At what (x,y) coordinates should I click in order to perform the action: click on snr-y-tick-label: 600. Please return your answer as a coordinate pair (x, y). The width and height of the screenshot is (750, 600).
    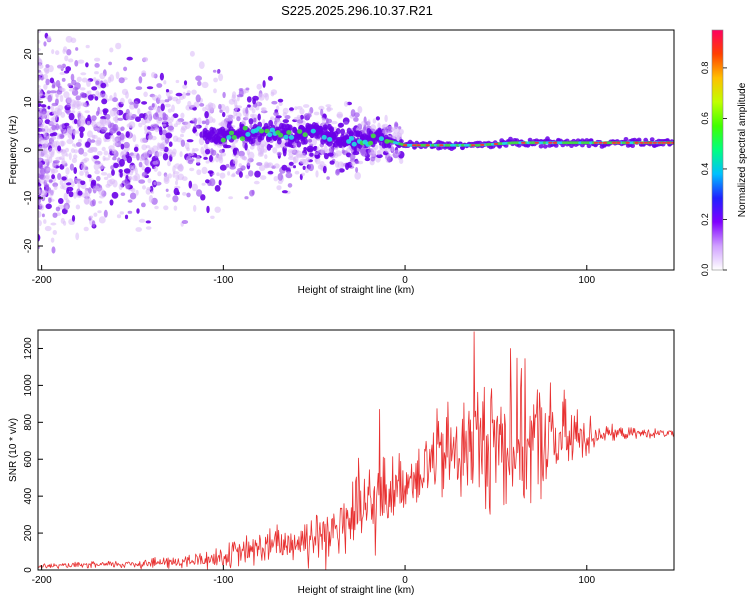
    Looking at the image, I should click on (28, 458).